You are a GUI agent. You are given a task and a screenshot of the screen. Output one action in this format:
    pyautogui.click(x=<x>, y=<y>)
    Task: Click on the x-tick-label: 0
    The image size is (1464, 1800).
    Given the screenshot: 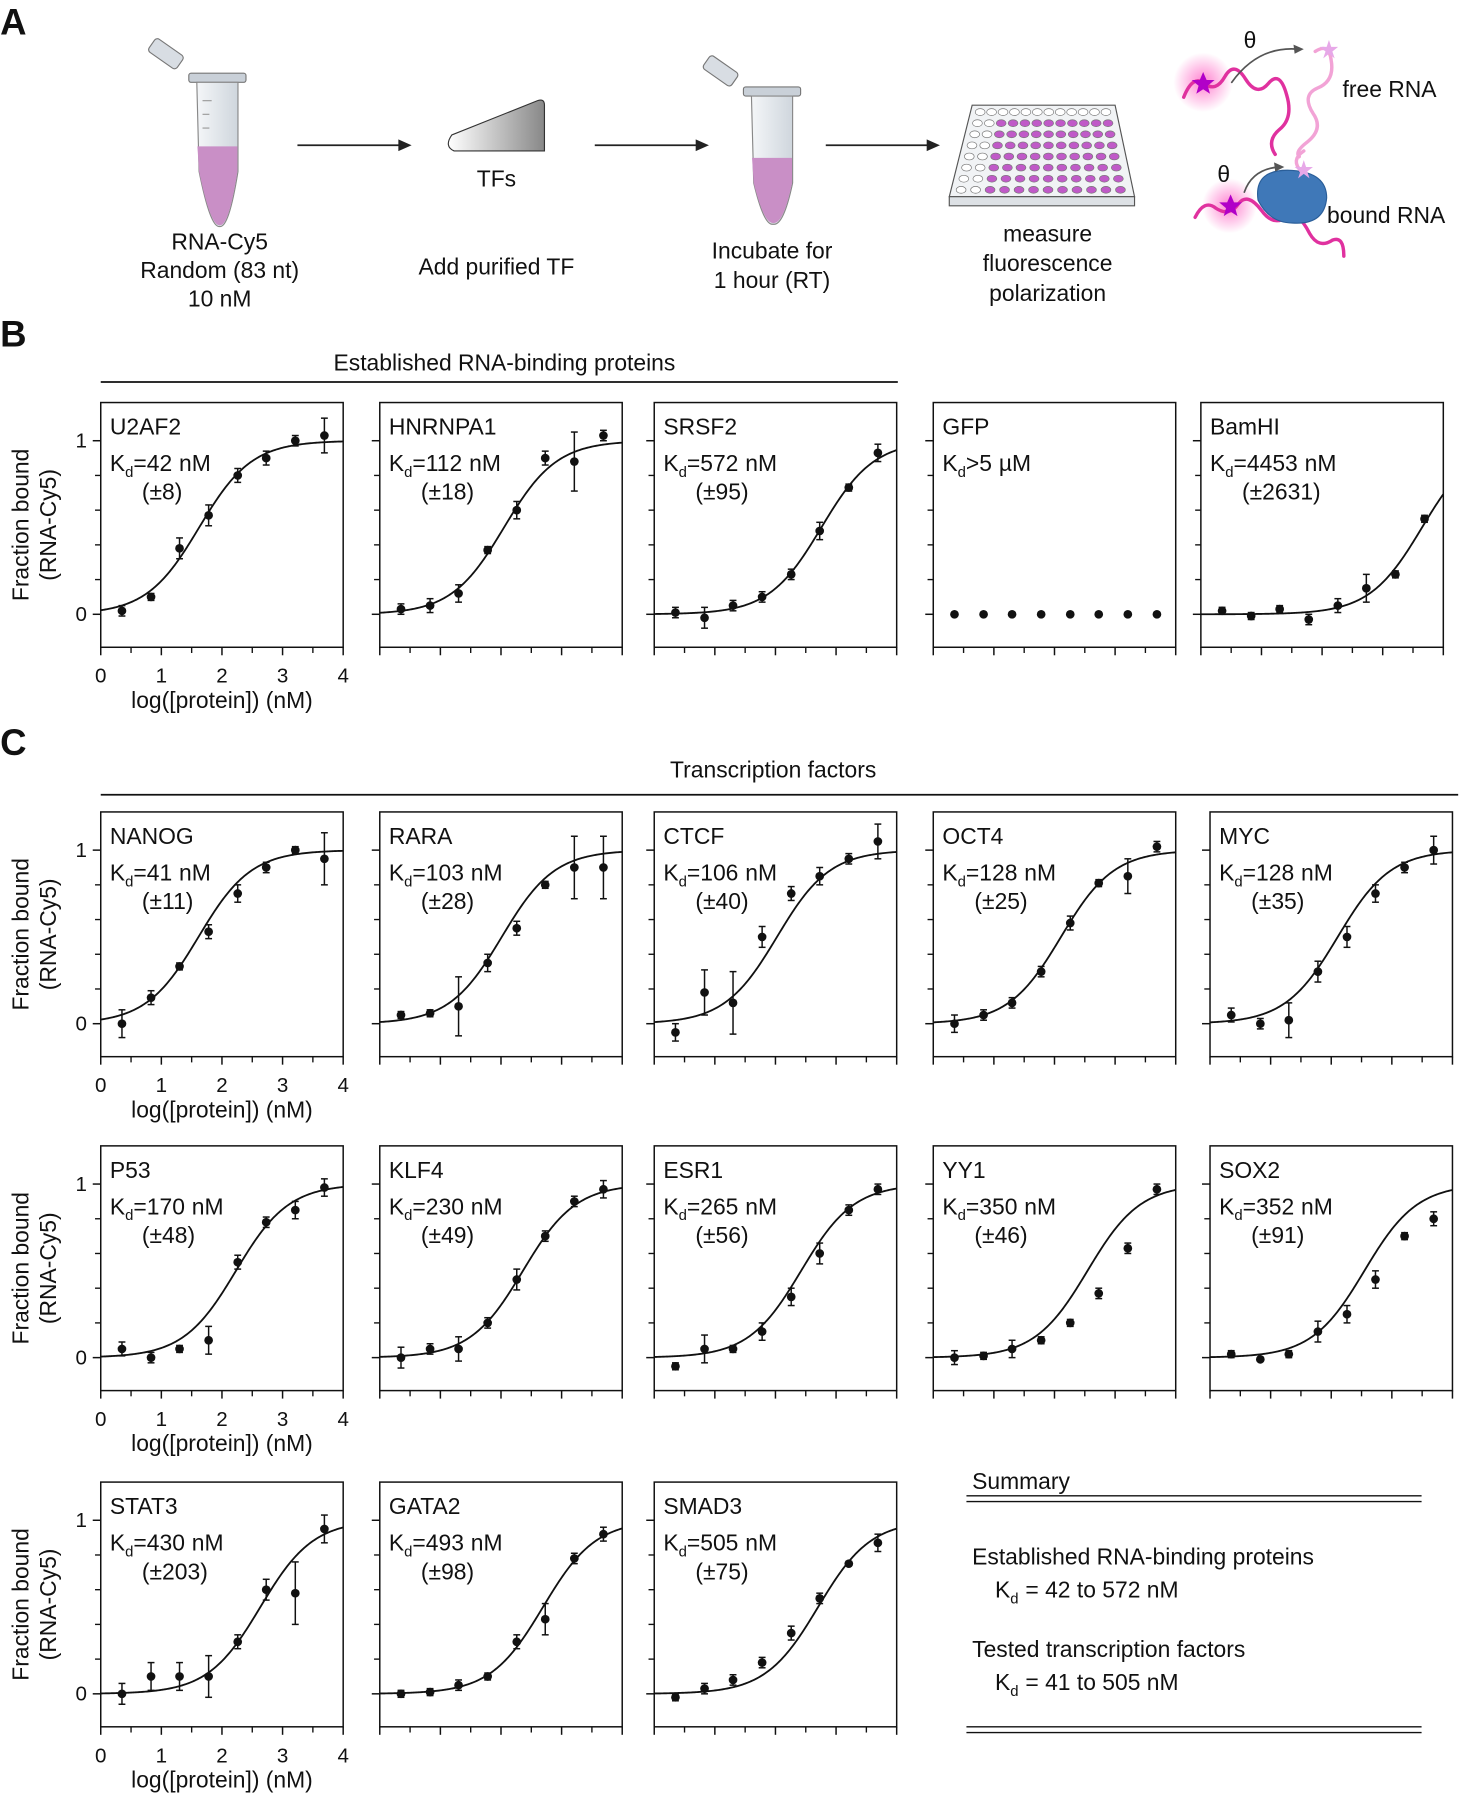 What is the action you would take?
    pyautogui.click(x=100, y=1419)
    